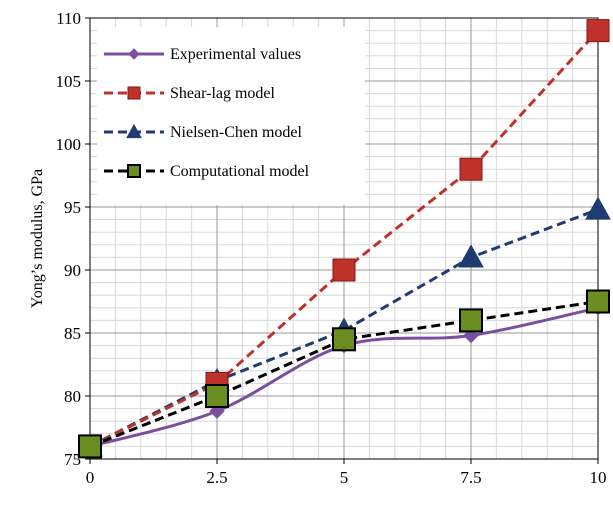 The width and height of the screenshot is (613, 510). I want to click on x-tick-label: 5, so click(344, 477).